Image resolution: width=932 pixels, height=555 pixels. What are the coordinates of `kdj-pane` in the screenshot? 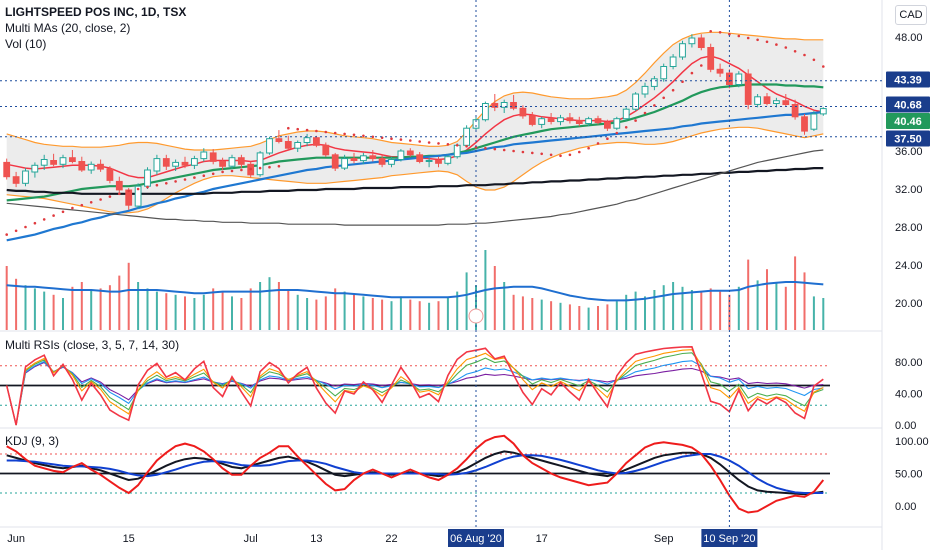 It's located at (415, 474).